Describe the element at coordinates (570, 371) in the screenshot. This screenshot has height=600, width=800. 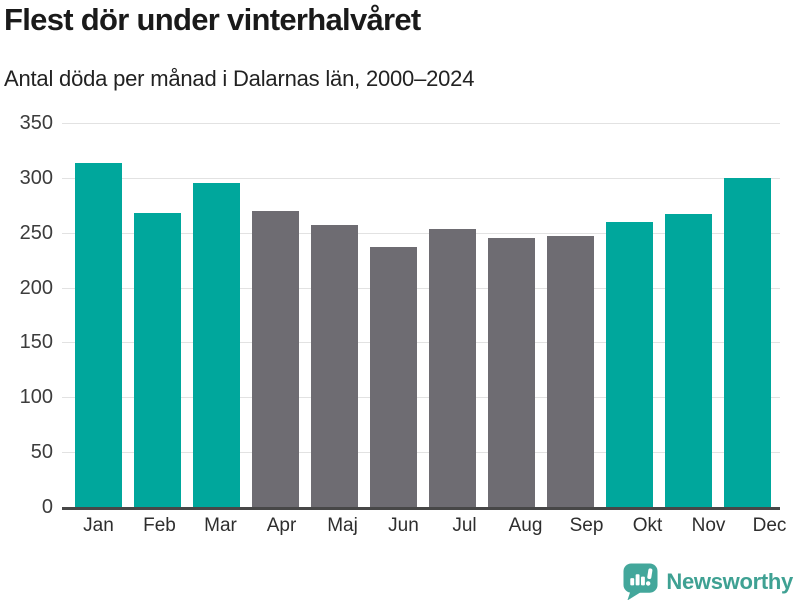
I see `bar-sep` at that location.